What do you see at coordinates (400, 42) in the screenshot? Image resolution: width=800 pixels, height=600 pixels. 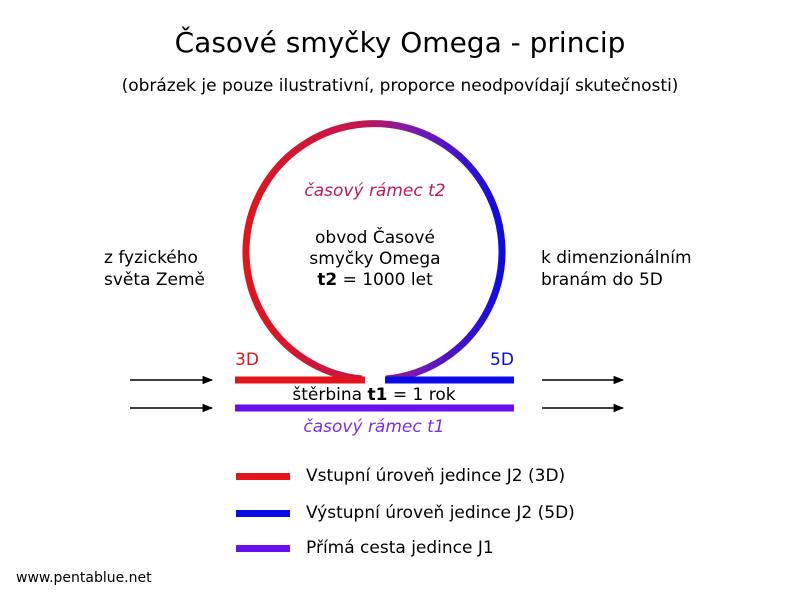 I see `page-title: Časové smyčky Omega - princip` at bounding box center [400, 42].